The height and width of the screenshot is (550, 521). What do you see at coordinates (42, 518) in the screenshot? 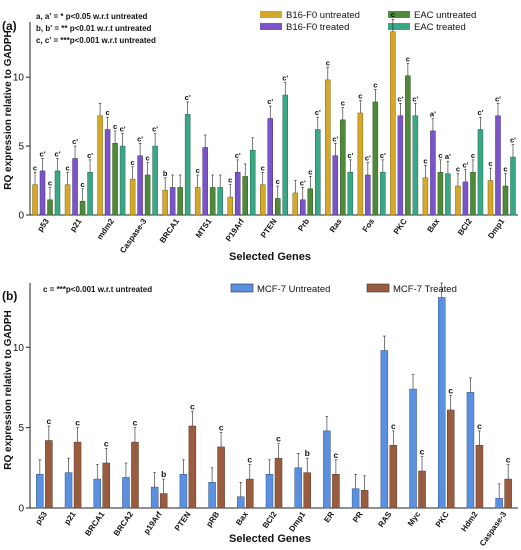
I see `x-tick-label: p53` at bounding box center [42, 518].